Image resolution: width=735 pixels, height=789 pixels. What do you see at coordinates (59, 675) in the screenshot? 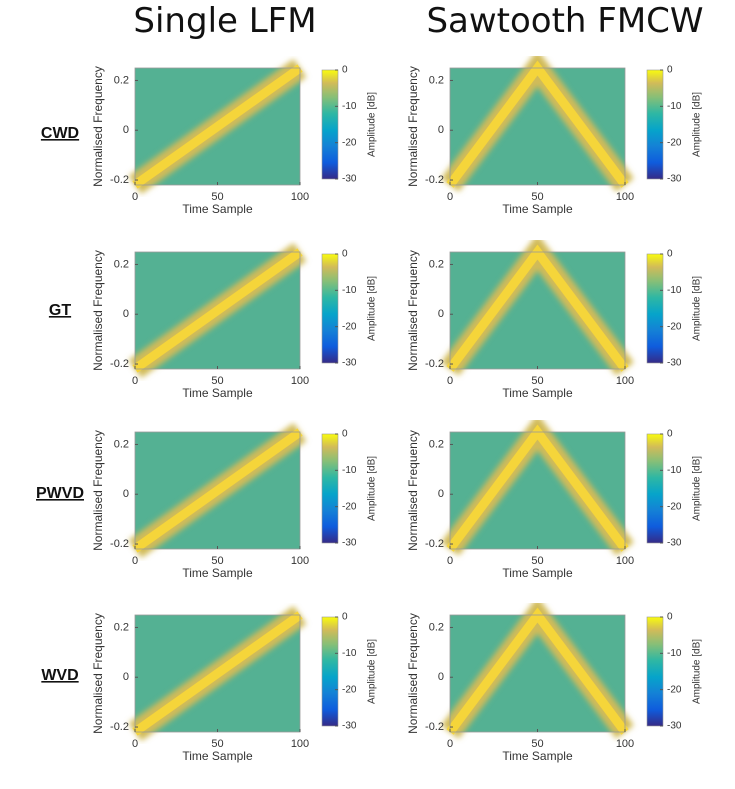
I see `row-label: WVD` at bounding box center [59, 675].